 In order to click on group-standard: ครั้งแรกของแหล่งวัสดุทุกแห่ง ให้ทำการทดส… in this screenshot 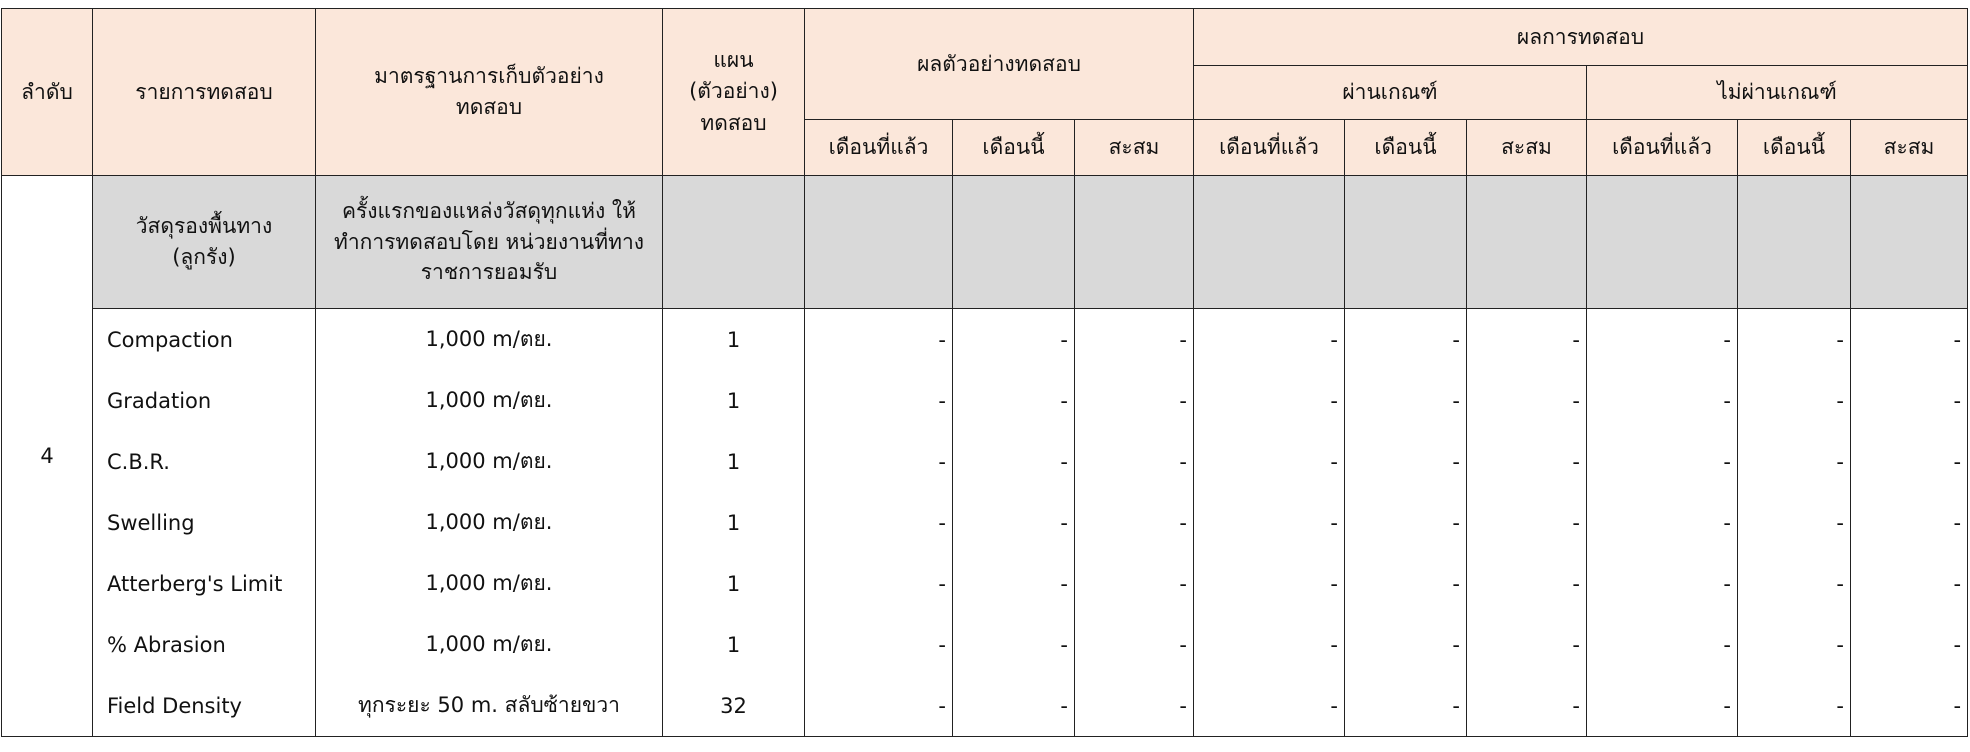, I will do `click(489, 242)`.